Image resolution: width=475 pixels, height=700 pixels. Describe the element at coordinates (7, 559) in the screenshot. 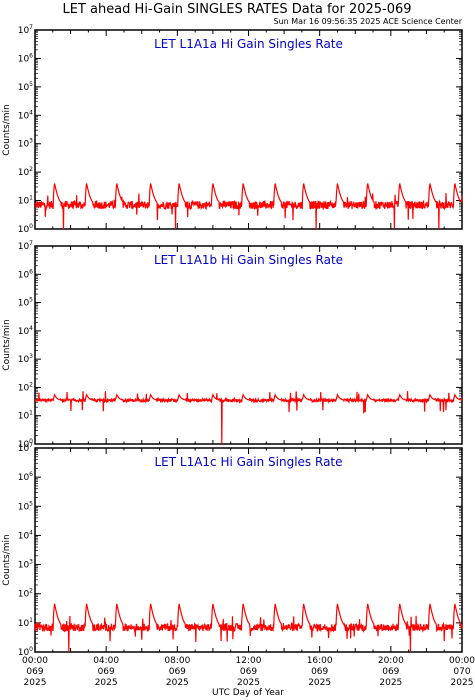

I see `y-axis-label-3: Counts/min` at that location.